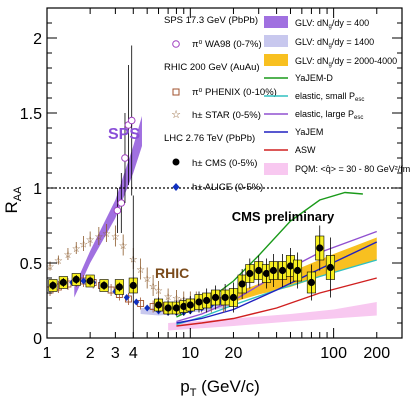 The width and height of the screenshot is (415, 400). Describe the element at coordinates (176, 187) in the screenshot. I see `legend-alice-marker` at that location.